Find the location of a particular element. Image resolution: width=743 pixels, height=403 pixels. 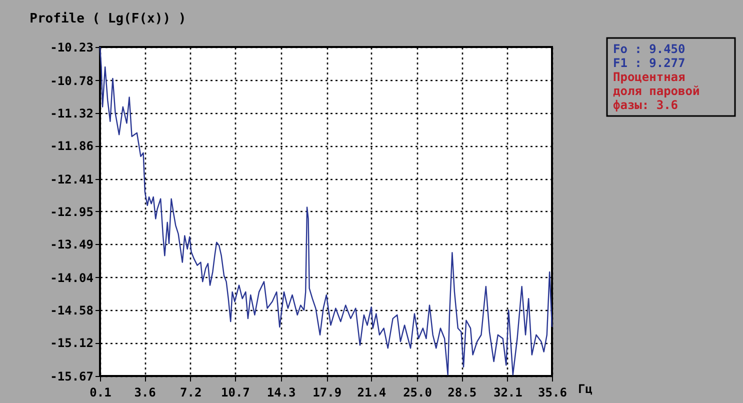

text: Fo : 9.450 is located at coordinates (649, 49).